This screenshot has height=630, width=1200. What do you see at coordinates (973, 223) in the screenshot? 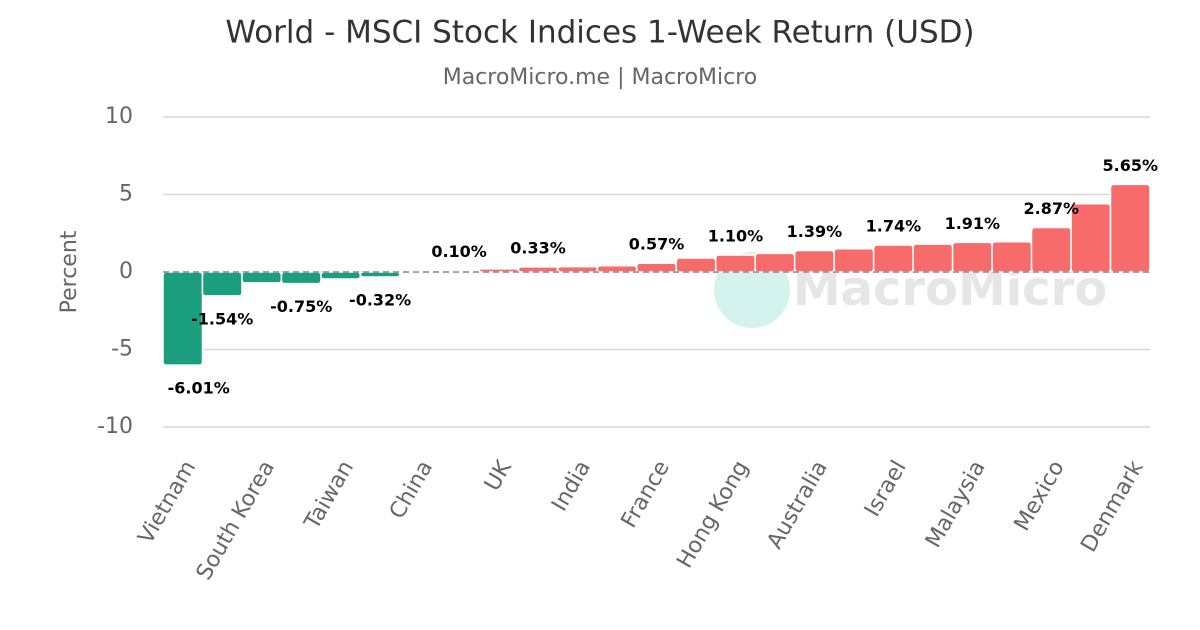
I see `data-label: 1.91%` at bounding box center [973, 223].